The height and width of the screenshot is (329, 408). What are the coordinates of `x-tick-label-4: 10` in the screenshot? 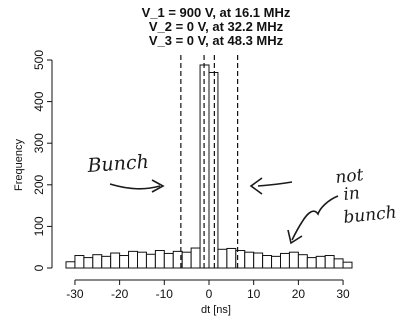 It's located at (254, 294).